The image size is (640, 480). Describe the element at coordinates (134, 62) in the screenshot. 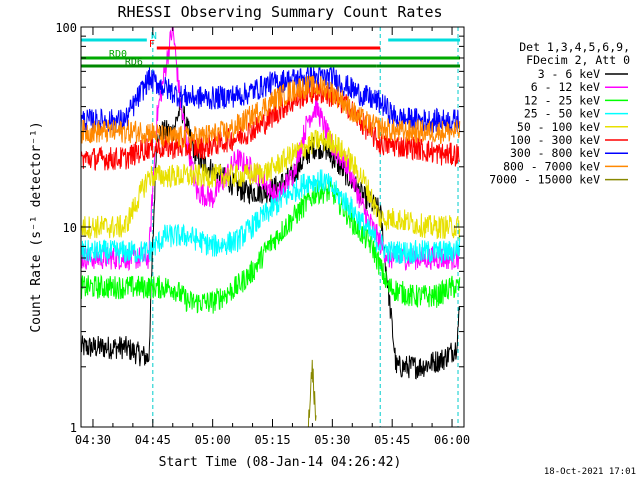

I see `state-bar-label-3: RD6` at that location.